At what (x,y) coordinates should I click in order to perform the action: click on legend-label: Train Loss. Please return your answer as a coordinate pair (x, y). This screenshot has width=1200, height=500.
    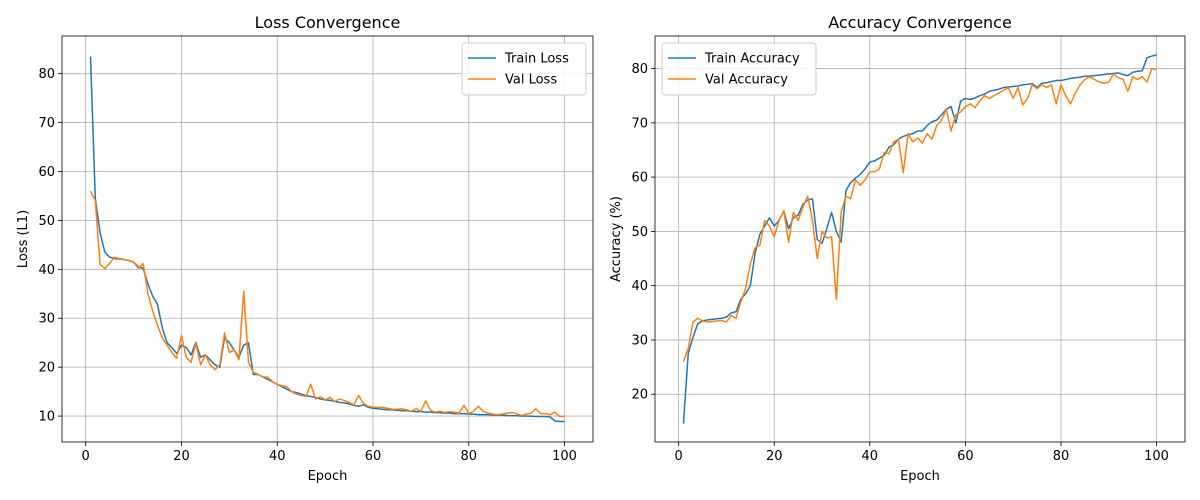
    Looking at the image, I should click on (536, 59).